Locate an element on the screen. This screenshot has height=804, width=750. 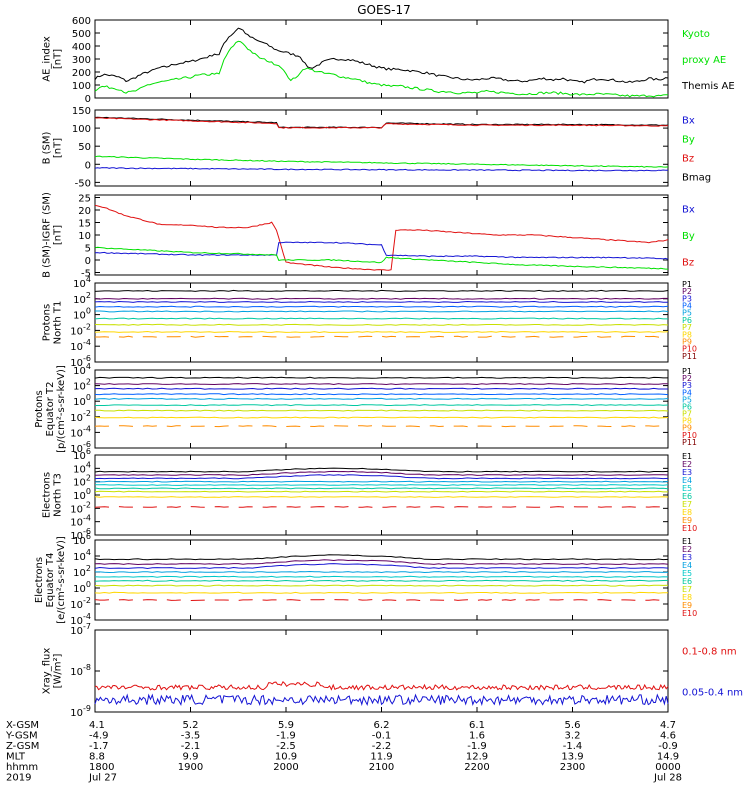
y-tick-label: 10-6 is located at coordinates (80, 447).